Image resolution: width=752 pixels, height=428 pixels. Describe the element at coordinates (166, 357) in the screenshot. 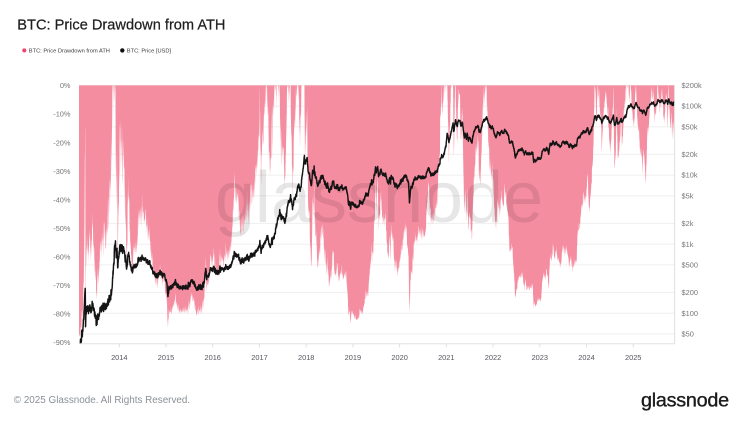

I see `svg-text: 2015` at that location.